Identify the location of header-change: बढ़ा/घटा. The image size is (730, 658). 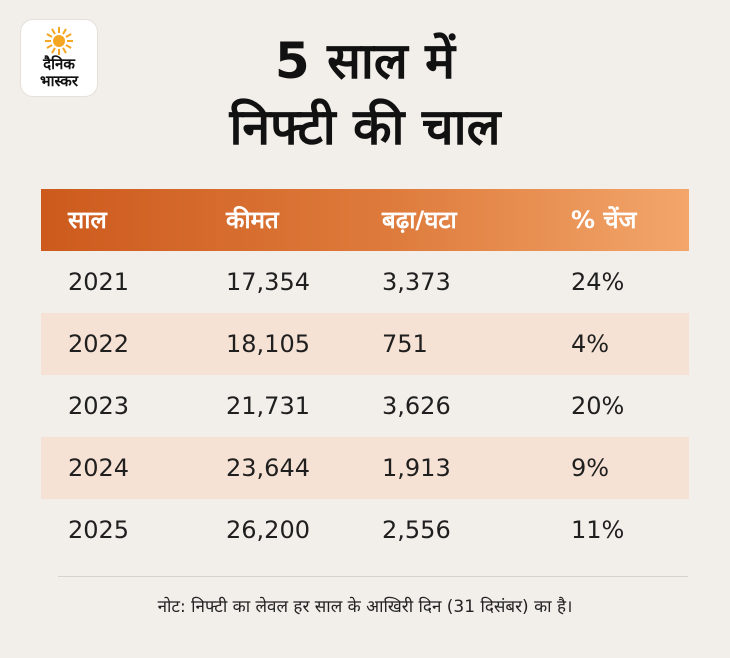
(419, 220).